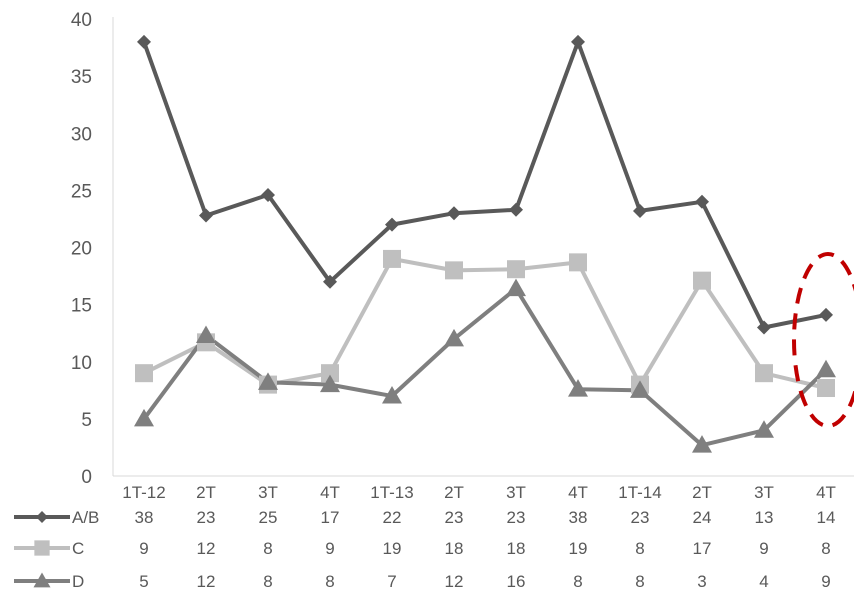 The image size is (854, 597). What do you see at coordinates (86, 477) in the screenshot?
I see `y-tick-label: 0` at bounding box center [86, 477].